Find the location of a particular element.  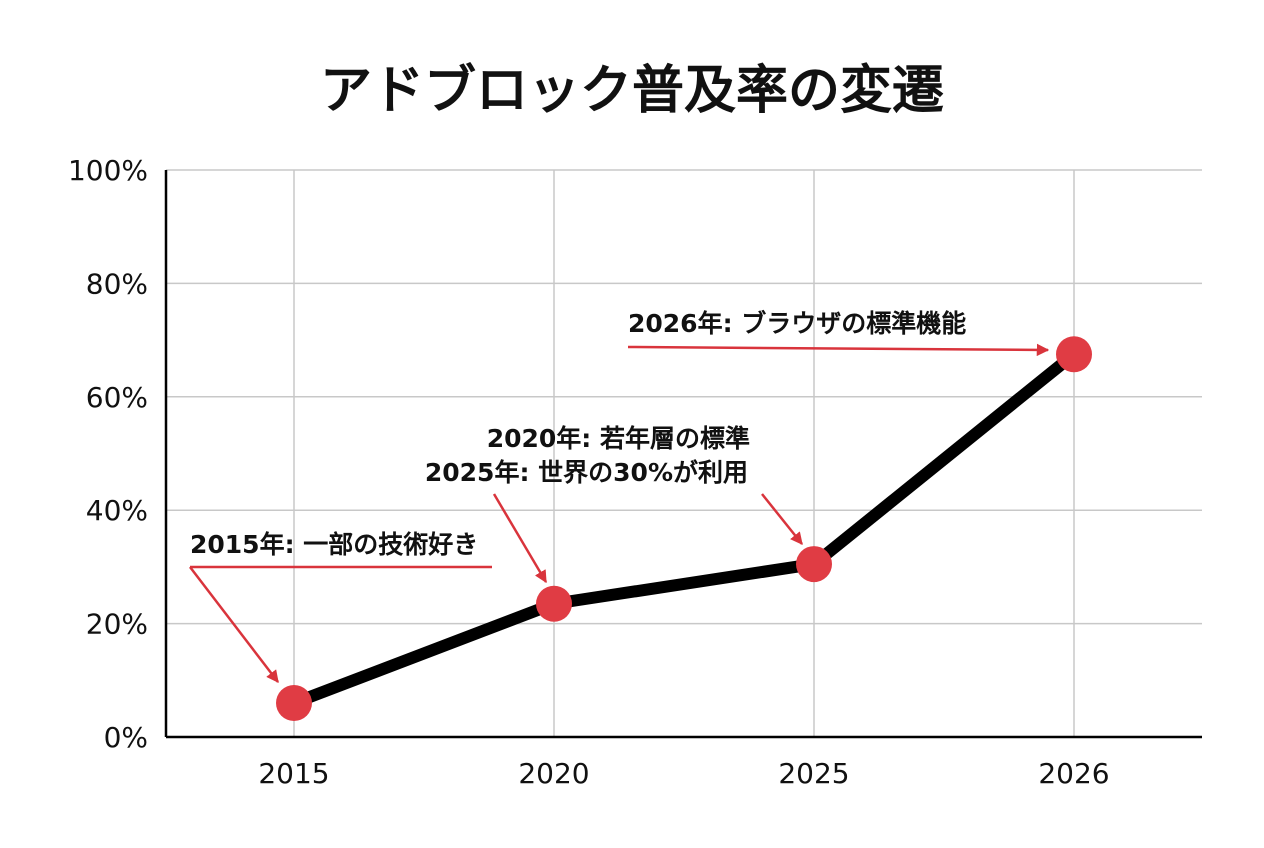

annotation-arrow-2015 is located at coordinates (234, 624).